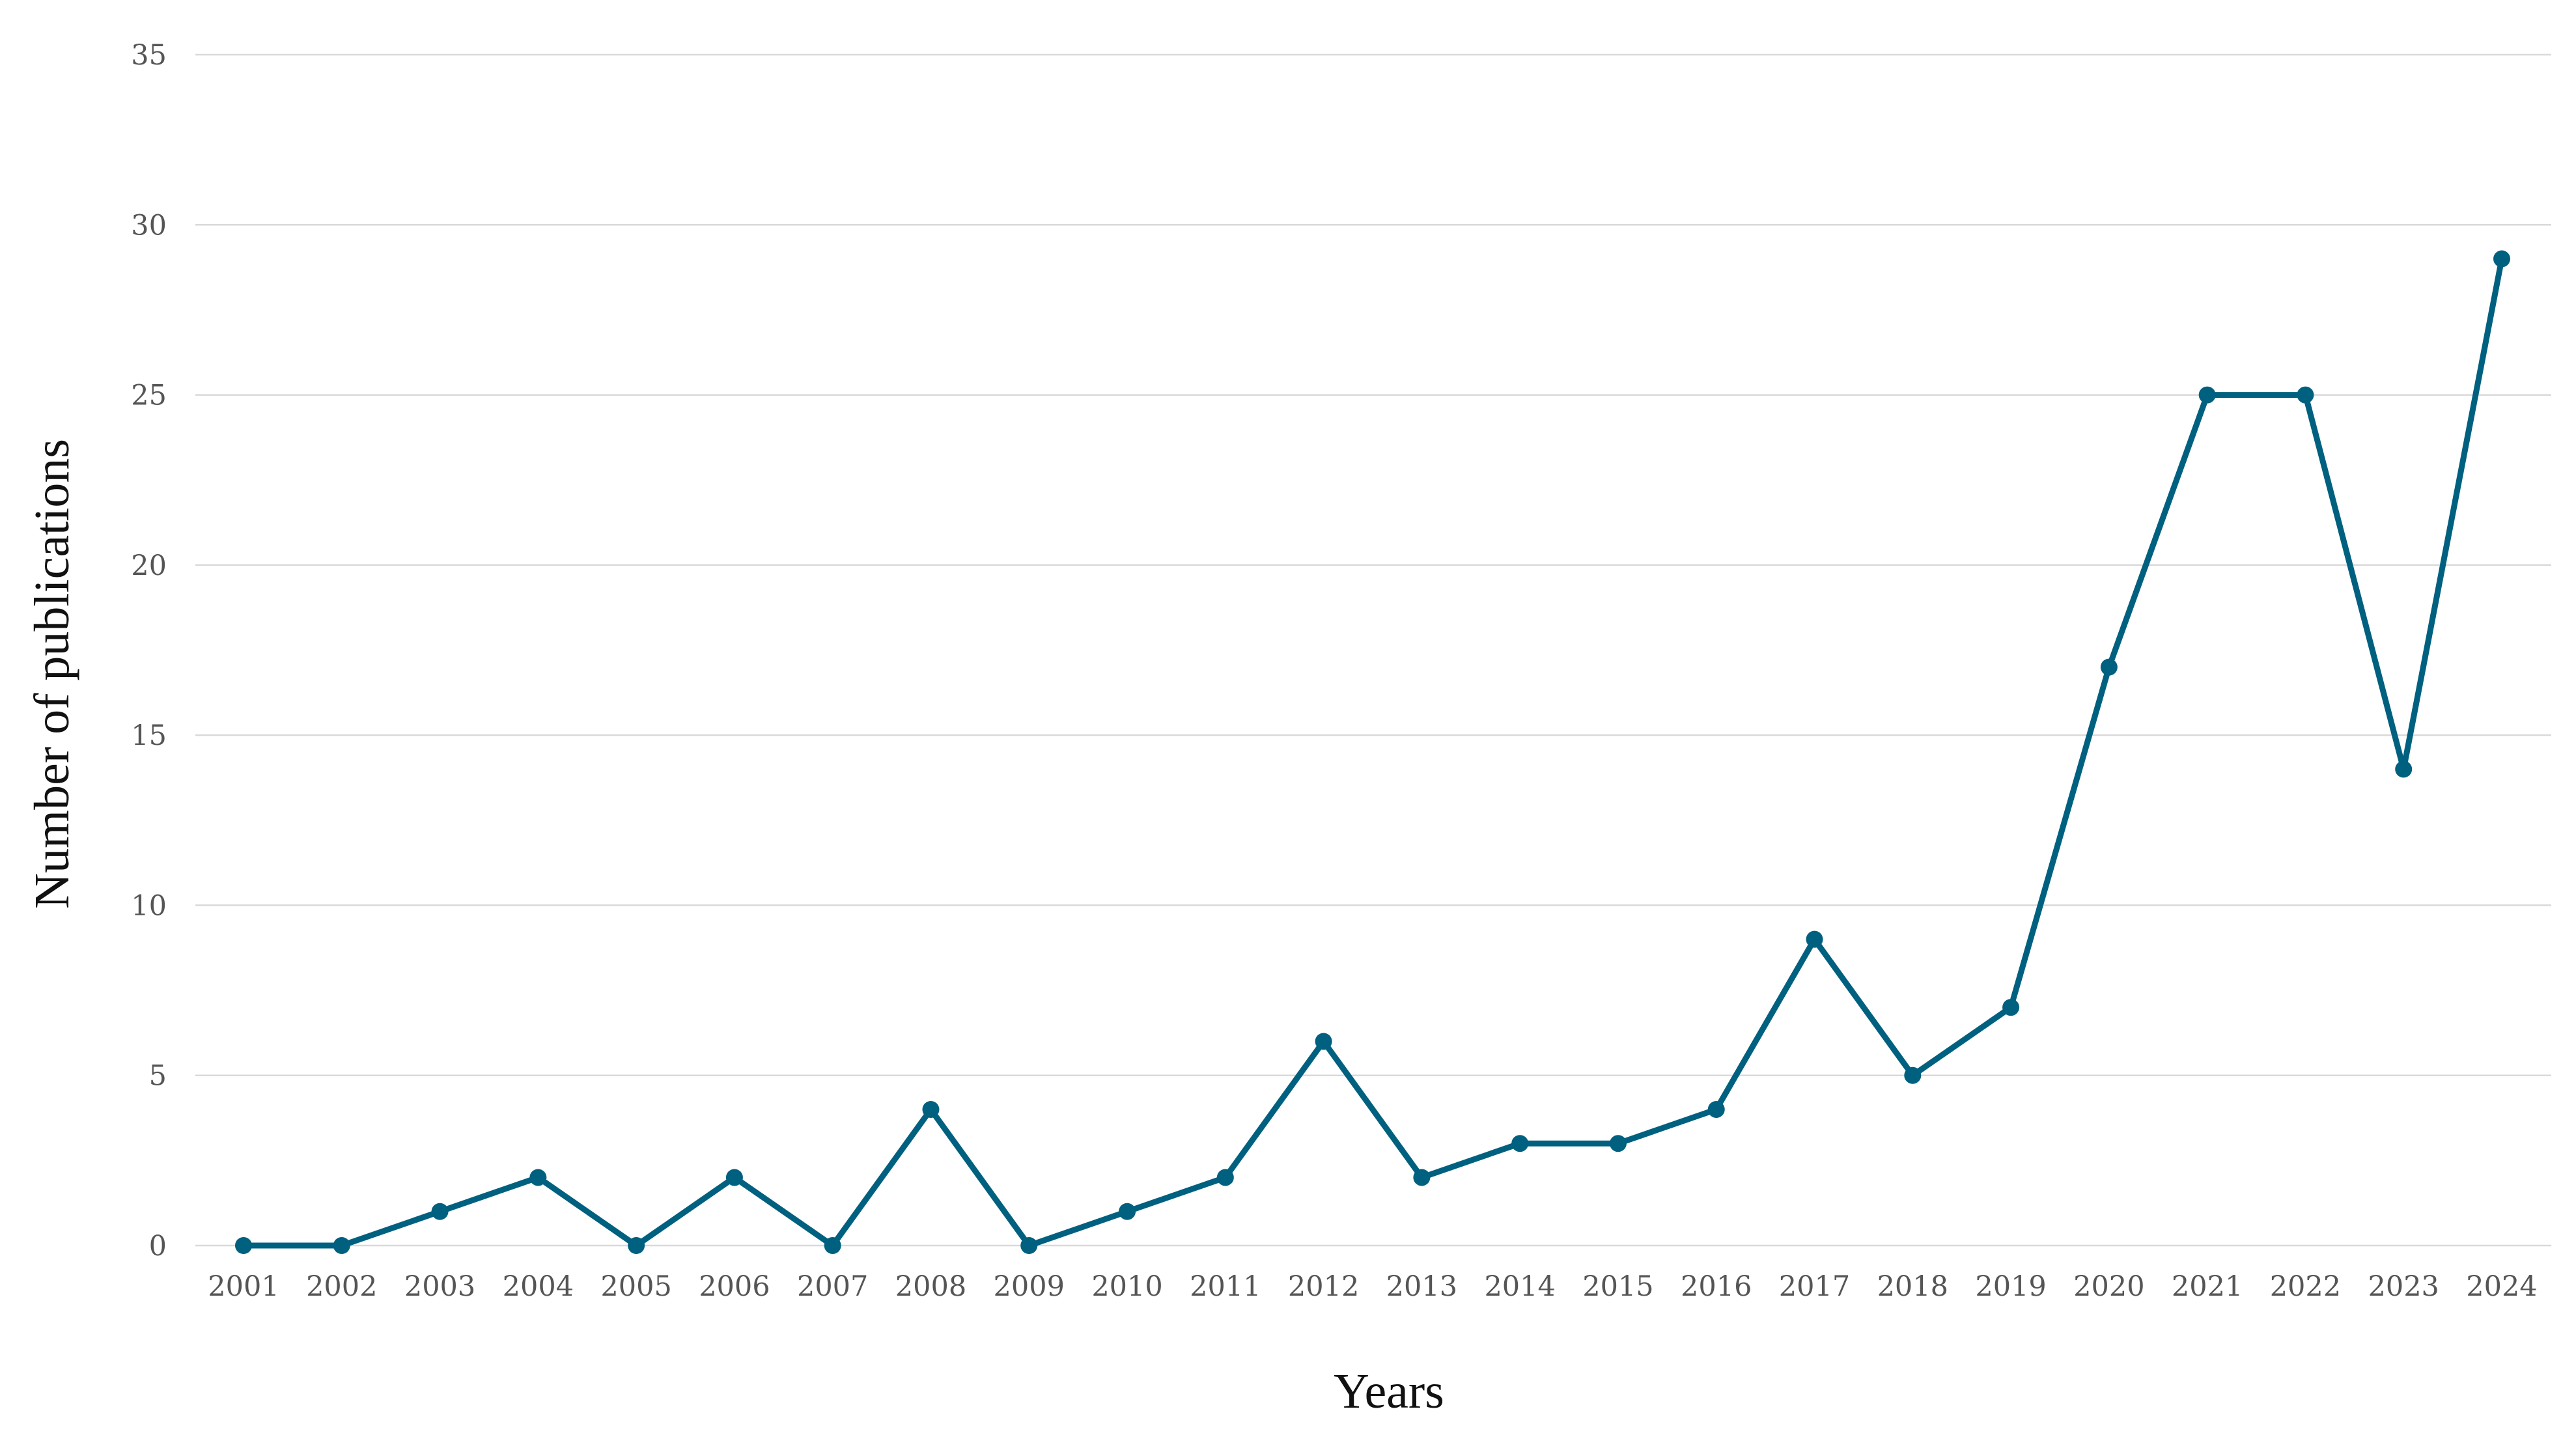 The image size is (2576, 1435). I want to click on x-tick-label-2001: 2001, so click(244, 1286).